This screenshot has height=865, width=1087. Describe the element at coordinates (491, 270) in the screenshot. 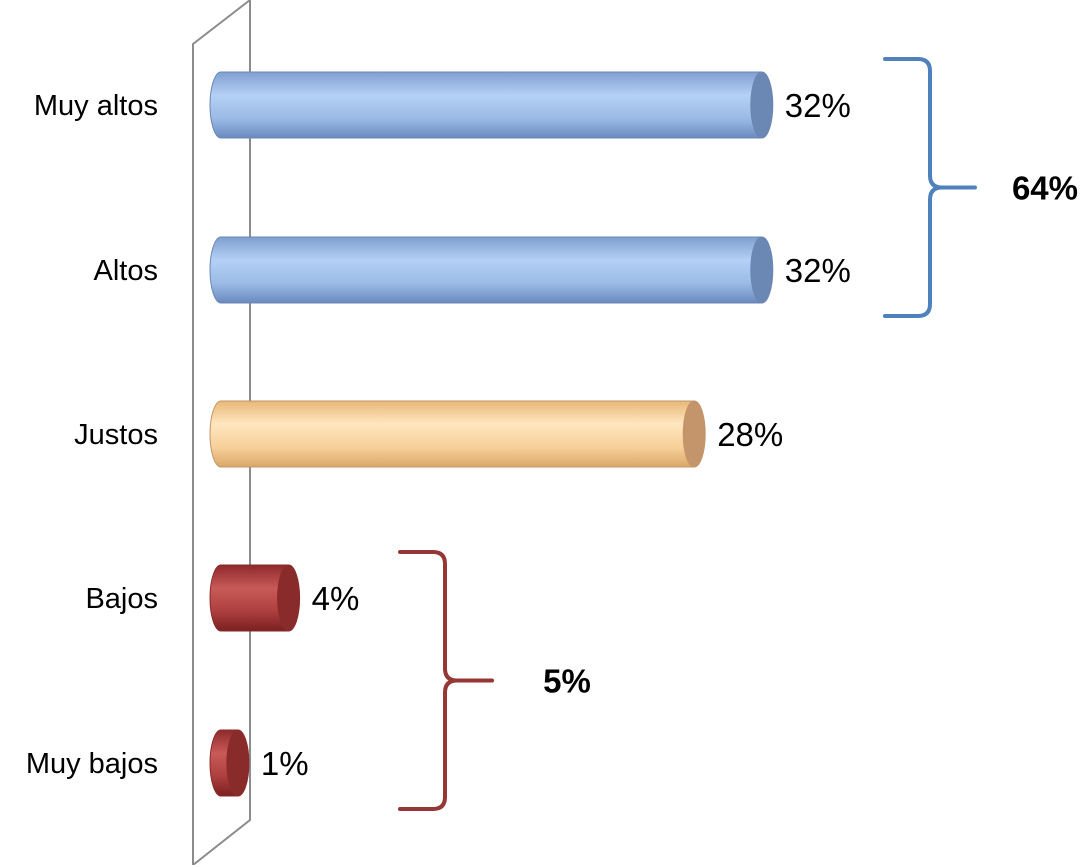

I see `bar-altos` at that location.